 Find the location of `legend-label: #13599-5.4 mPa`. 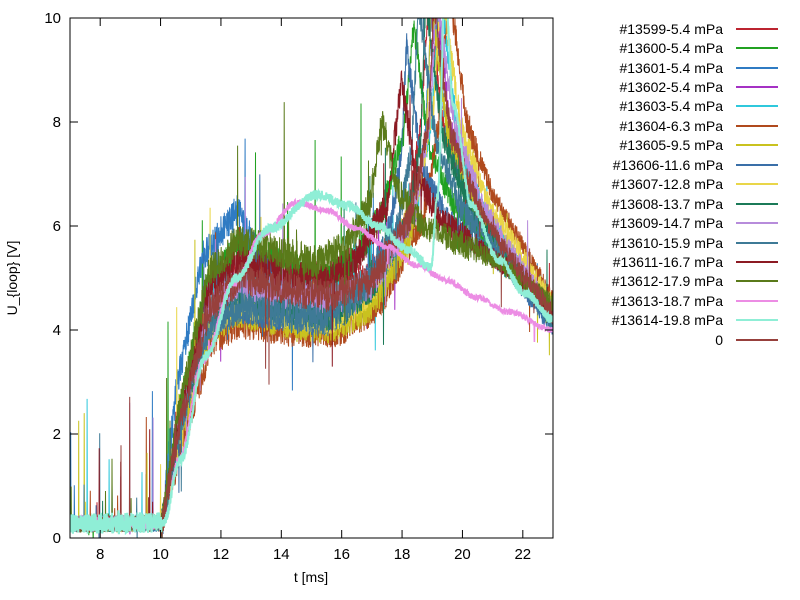

legend-label: #13599-5.4 mPa is located at coordinates (671, 28).